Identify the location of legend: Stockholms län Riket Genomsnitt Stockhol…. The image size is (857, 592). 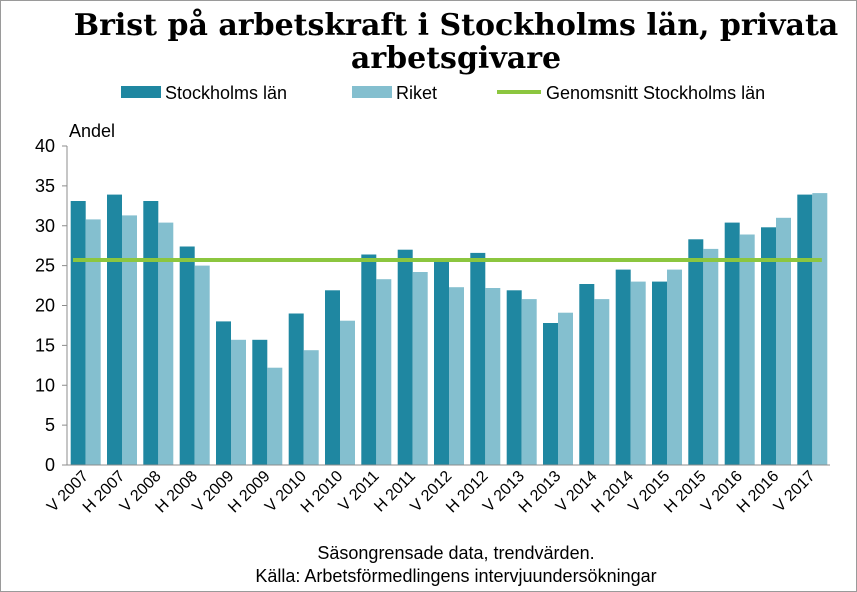
(443, 93).